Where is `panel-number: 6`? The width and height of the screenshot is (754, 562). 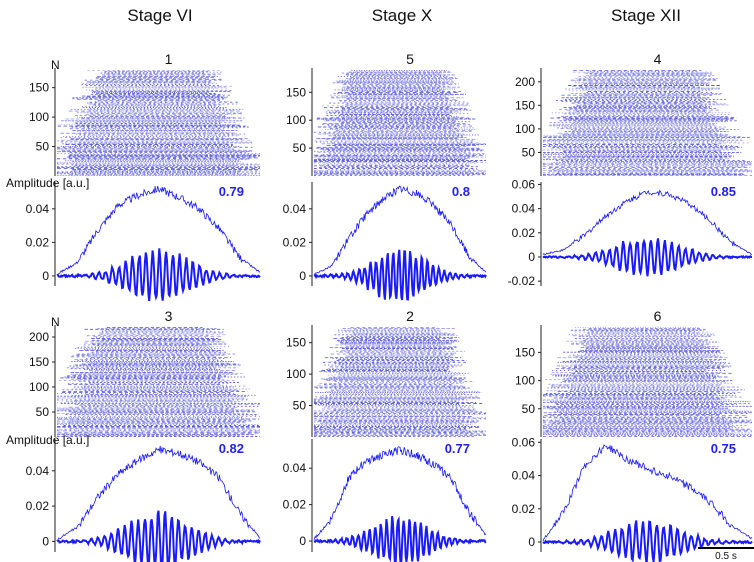 panel-number: 6 is located at coordinates (658, 316).